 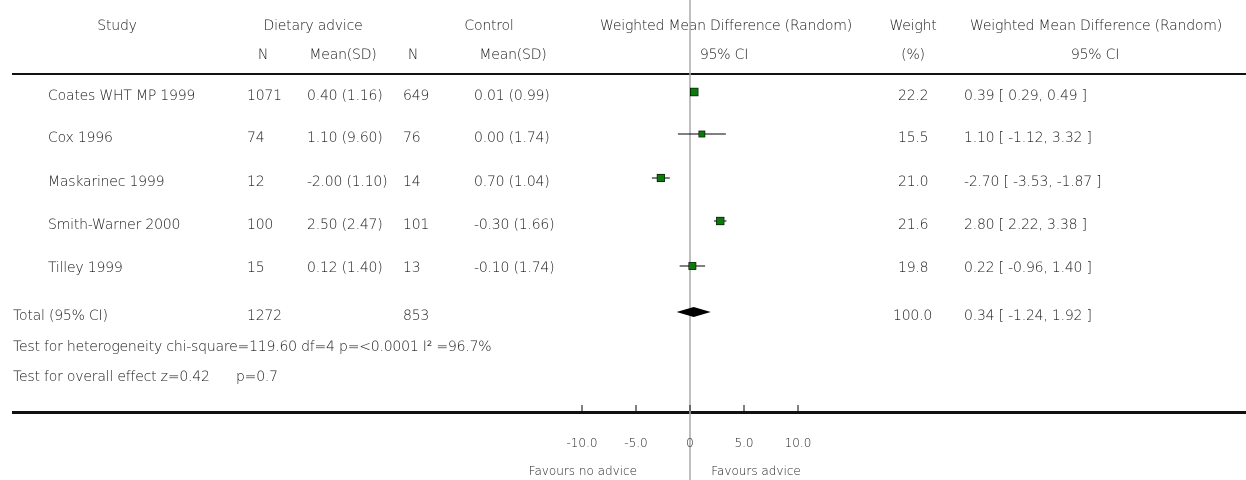 I want to click on col-header-wmd: Weighted Mean Difference (Random), so click(x=726, y=26).